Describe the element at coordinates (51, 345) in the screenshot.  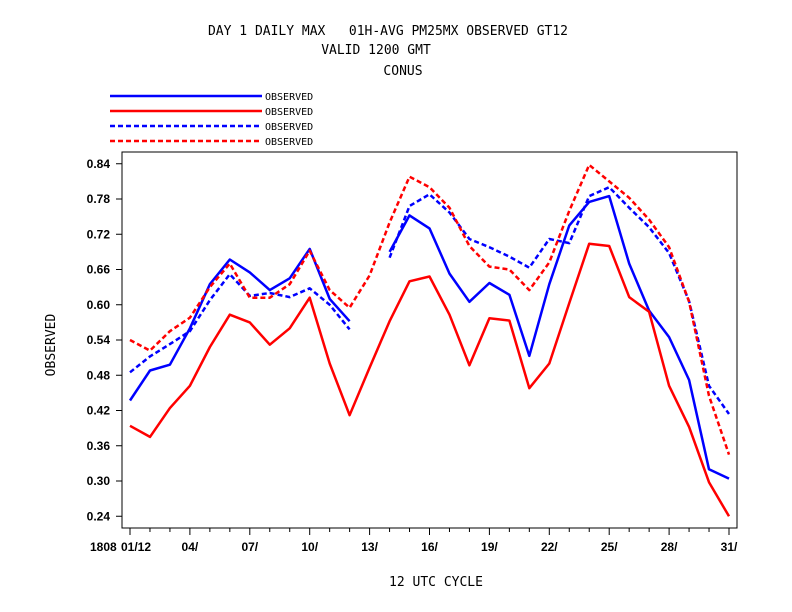
I see `y-axis-label: OBSERVED` at that location.